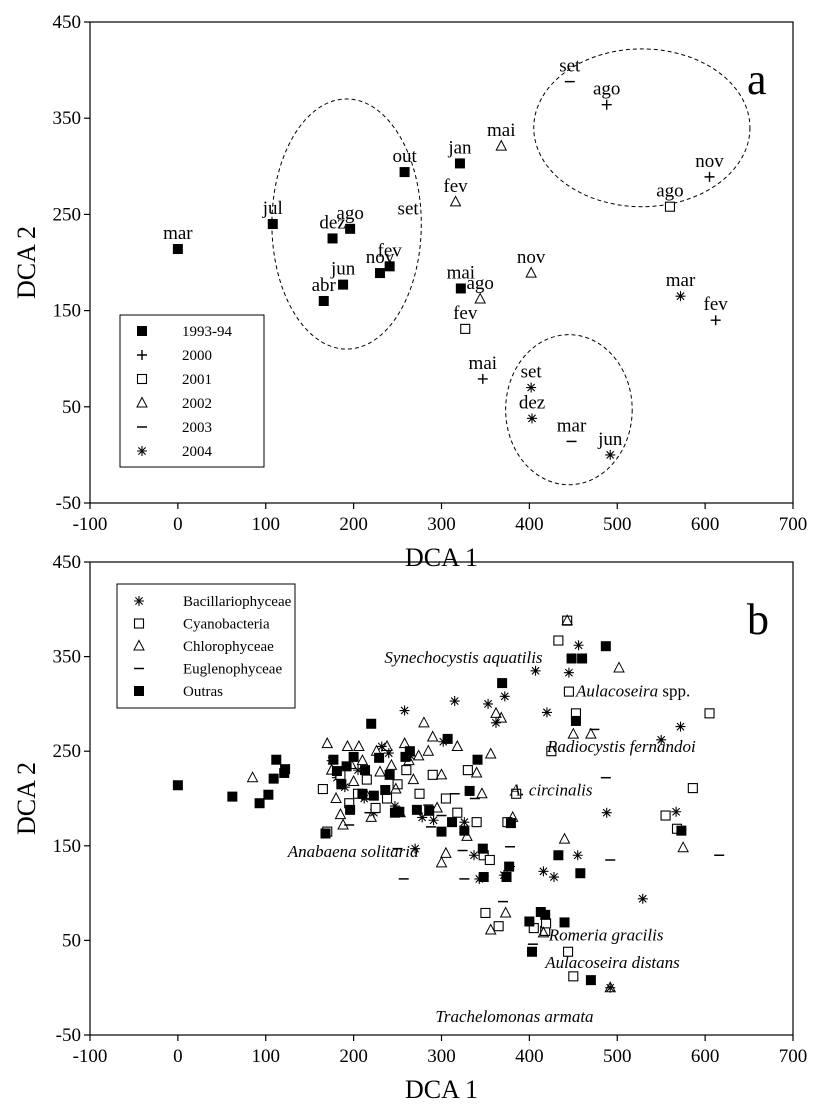  I want to click on legend-label: 2000, so click(197, 356).